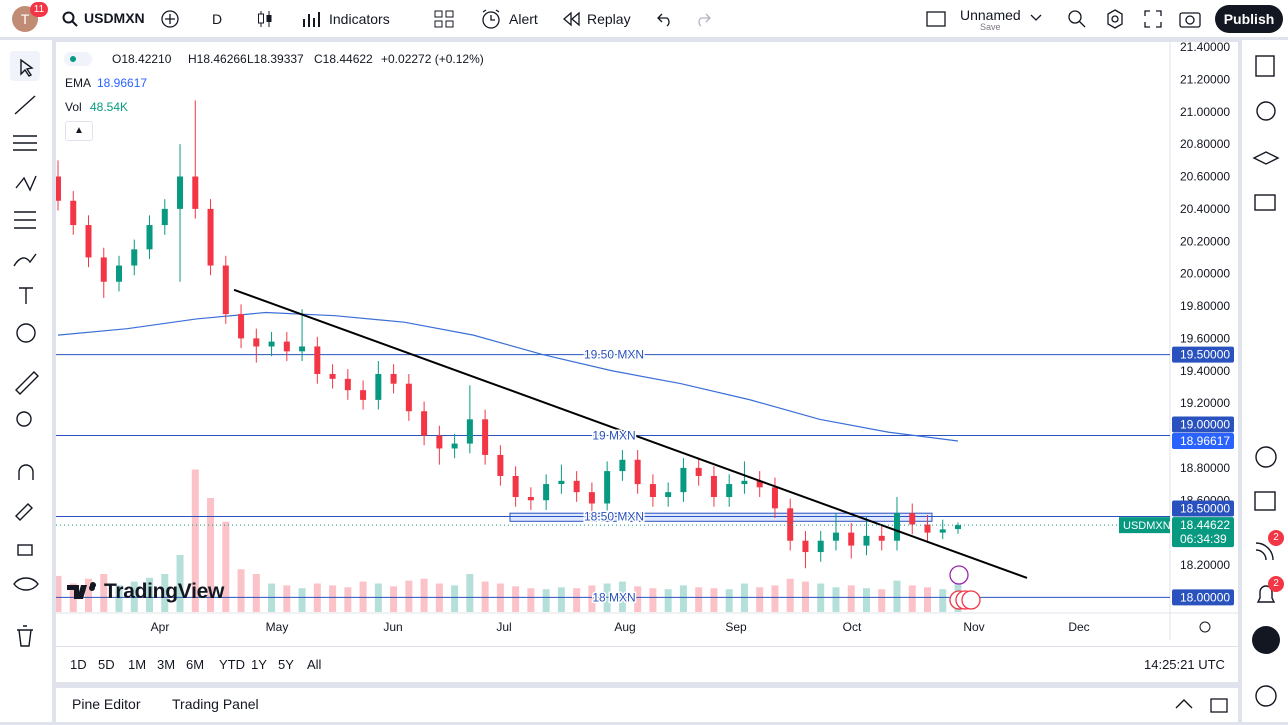  I want to click on ruler-tool, so click(27, 383).